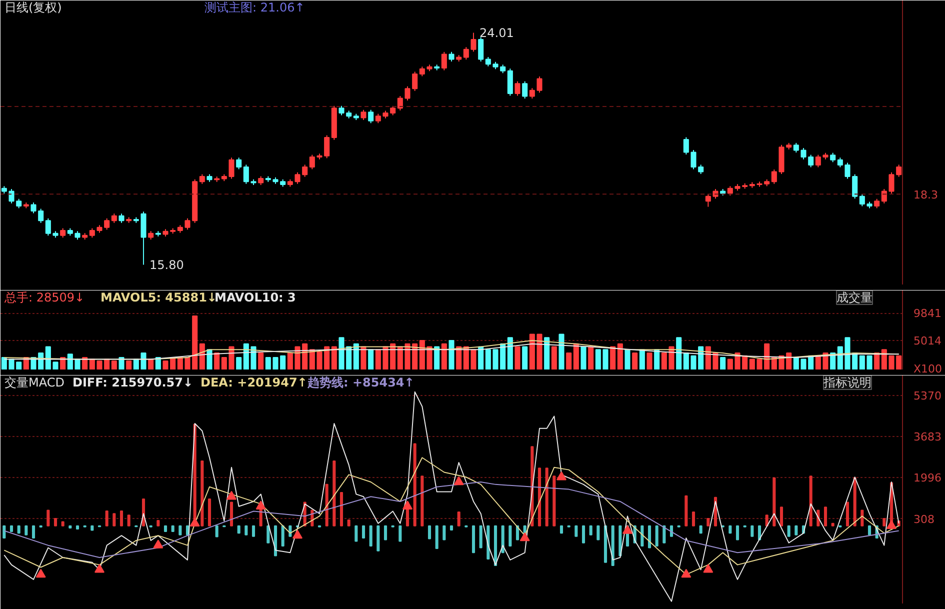 This screenshot has height=609, width=945. I want to click on annotation: 指标说明, so click(847, 383).